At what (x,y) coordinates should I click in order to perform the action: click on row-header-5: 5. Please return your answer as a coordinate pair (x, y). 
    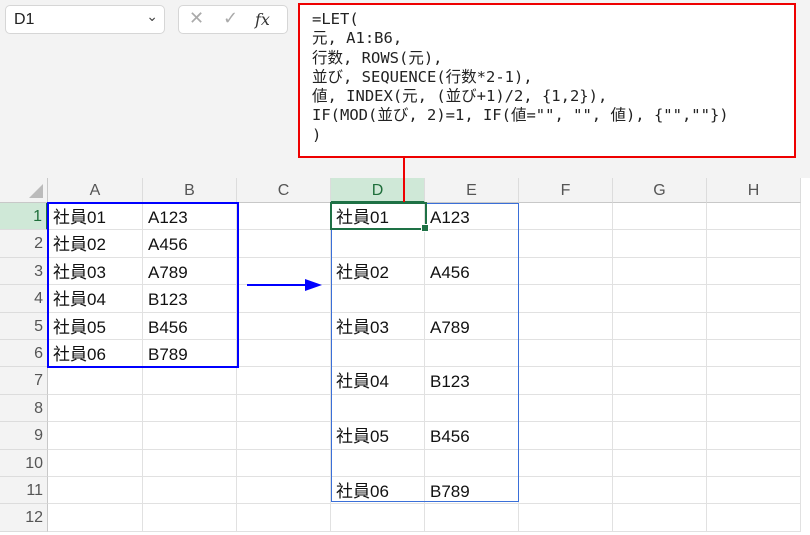
    Looking at the image, I should click on (24, 326).